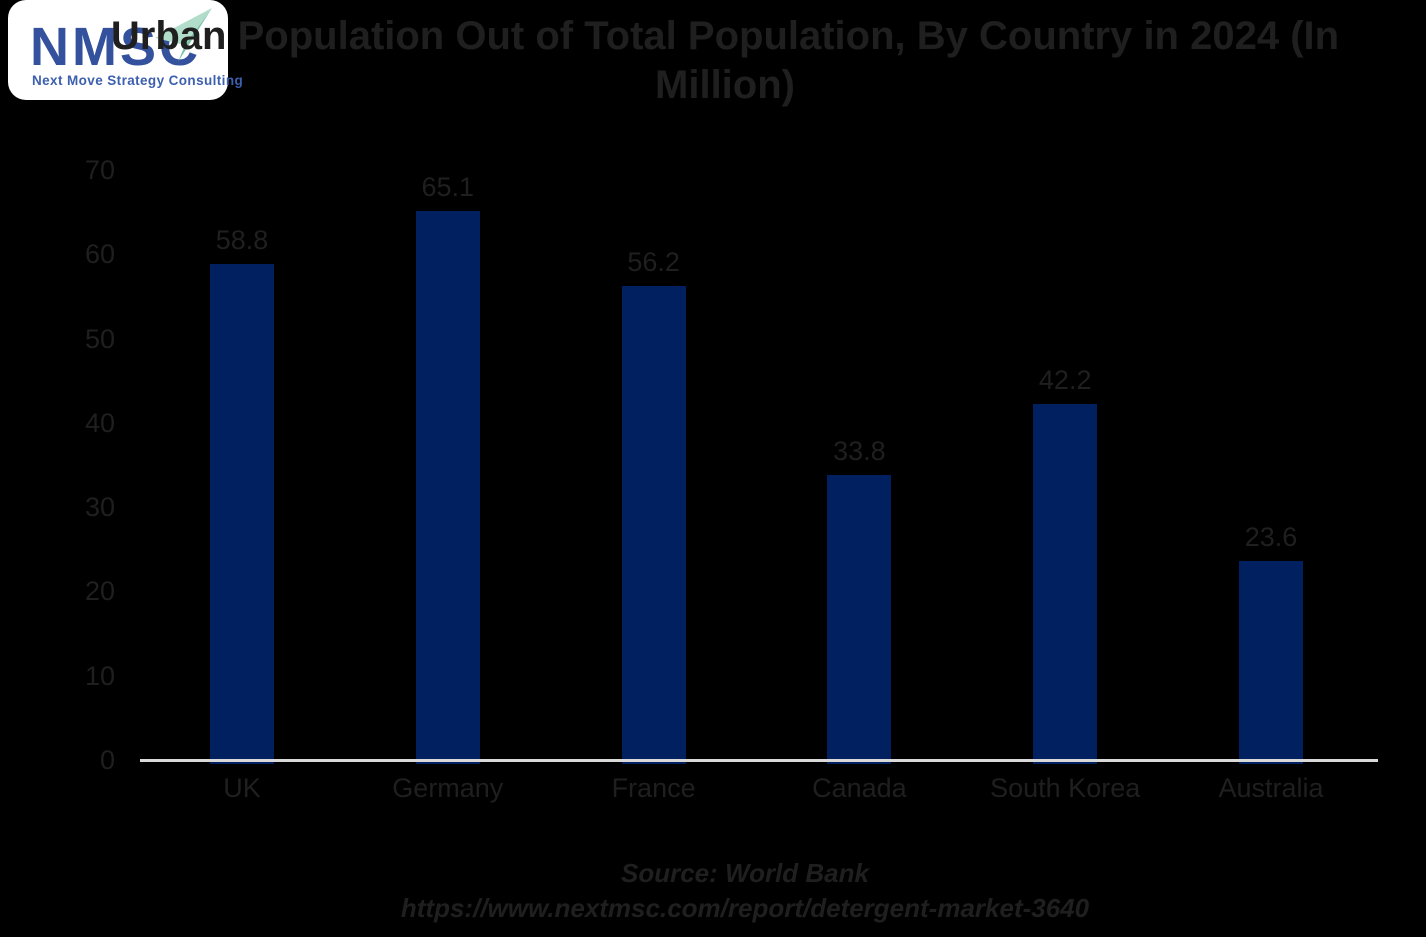 The image size is (1426, 937). What do you see at coordinates (859, 619) in the screenshot?
I see `bar-canada` at bounding box center [859, 619].